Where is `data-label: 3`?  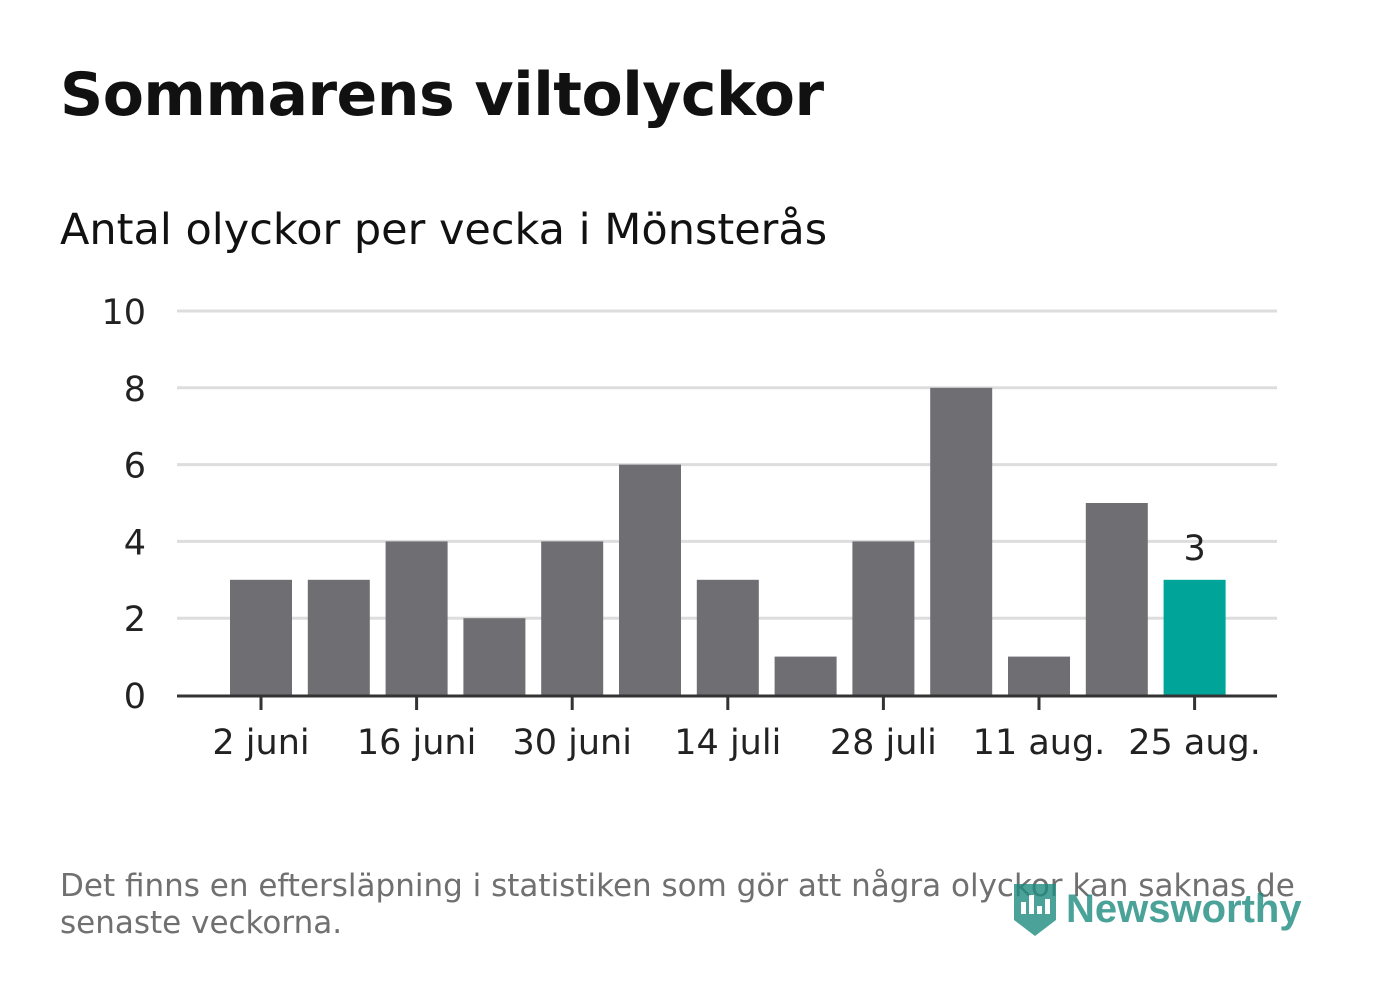 data-label: 3 is located at coordinates (1194, 549).